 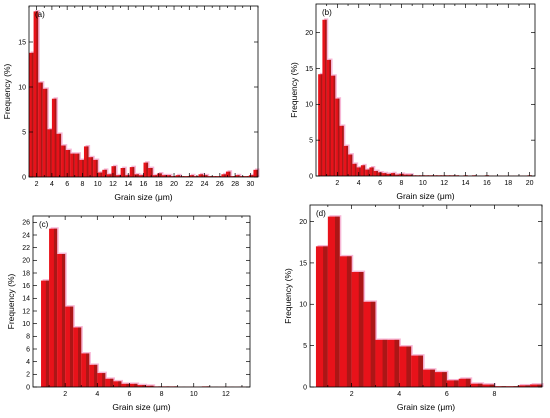 What do you see at coordinates (26, 299) in the screenshot?
I see `y-tick-label: 14` at bounding box center [26, 299].